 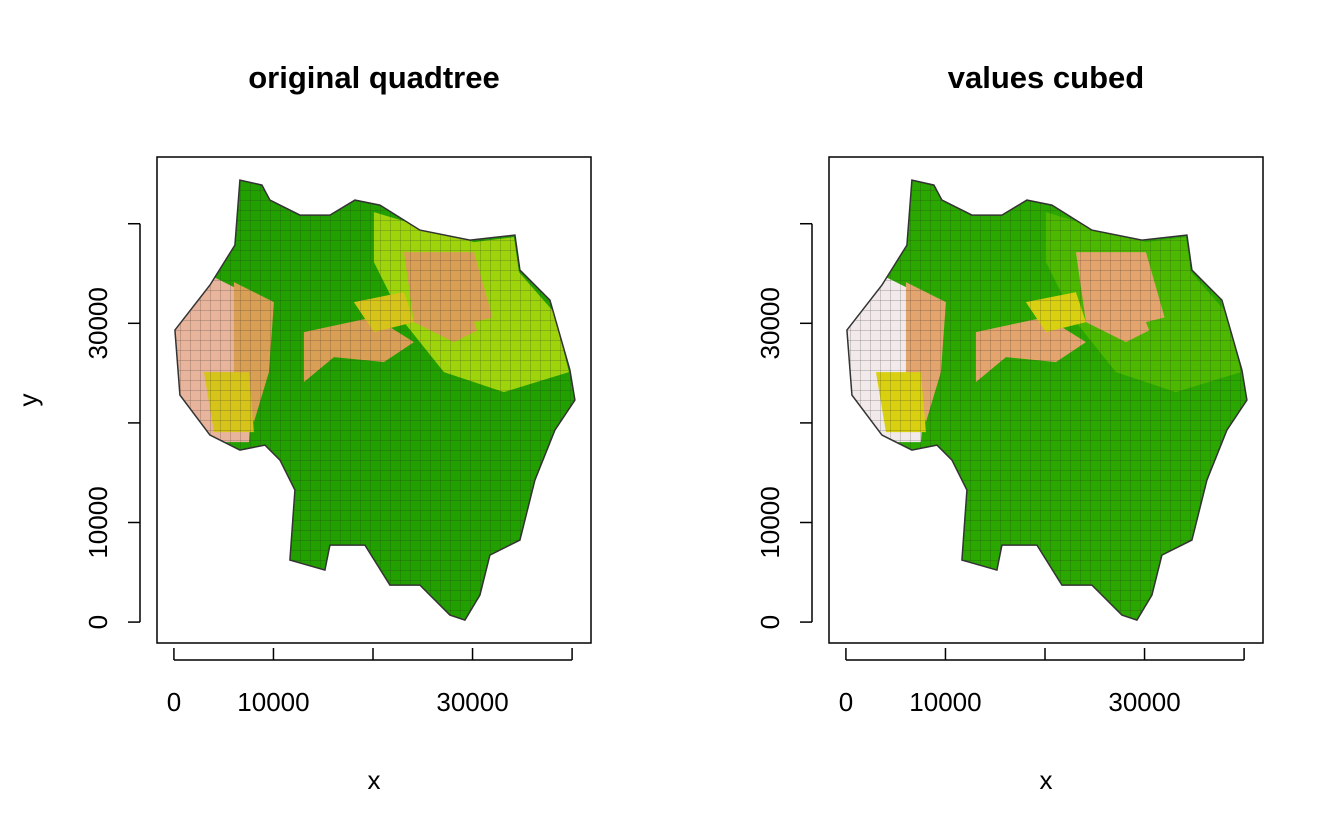 I want to click on panel-title: values cubed, so click(x=1046, y=77).